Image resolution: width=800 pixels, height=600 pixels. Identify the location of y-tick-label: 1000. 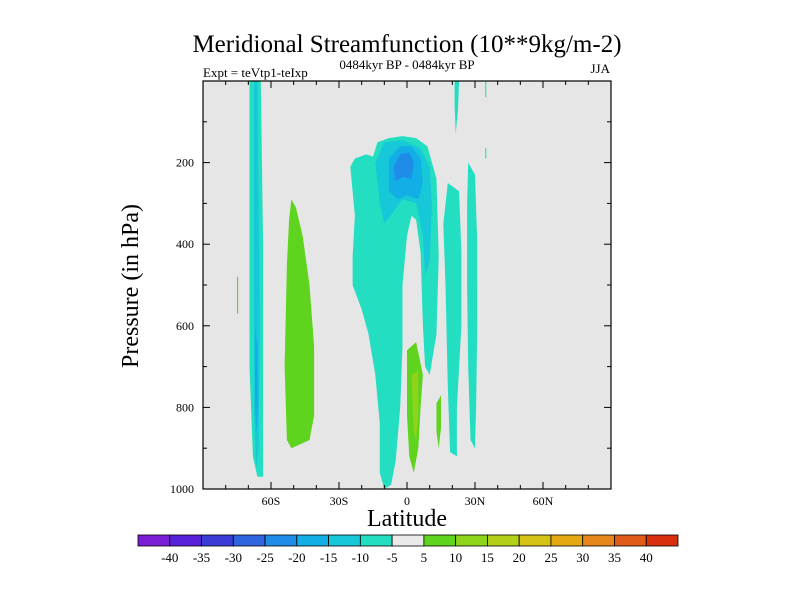
(182, 489).